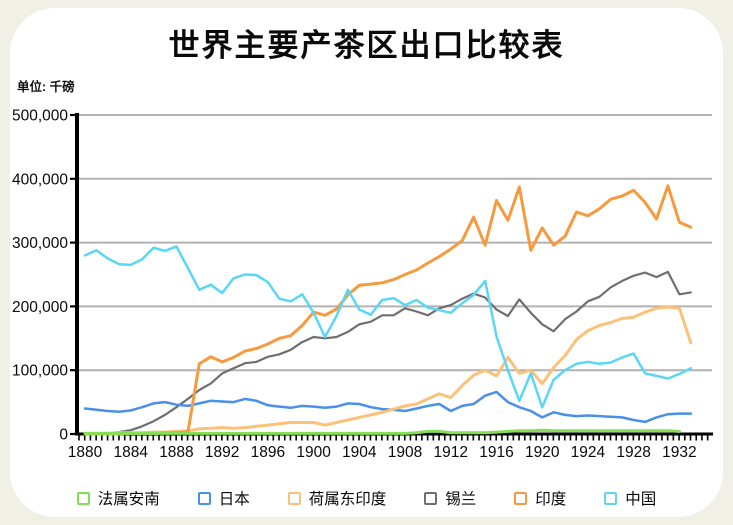 This screenshot has height=525, width=733. I want to click on legend-label: 法属安南, so click(128, 499).